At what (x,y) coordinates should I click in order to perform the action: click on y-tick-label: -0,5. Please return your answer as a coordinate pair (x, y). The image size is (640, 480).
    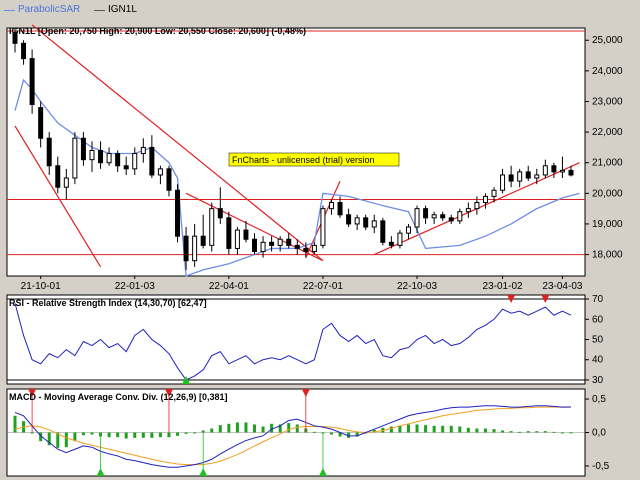
    Looking at the image, I should click on (601, 466).